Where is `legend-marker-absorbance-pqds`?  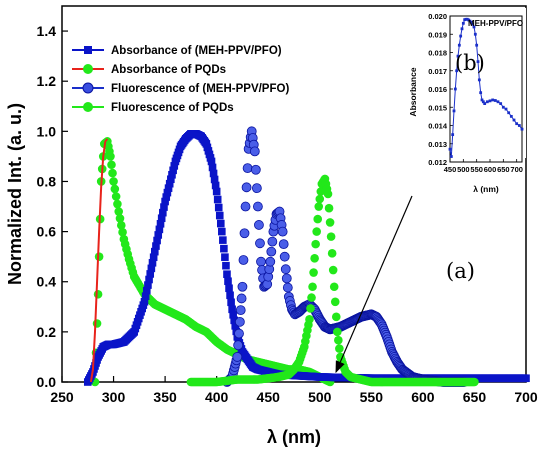 legend-marker-absorbance-pqds is located at coordinates (88, 69).